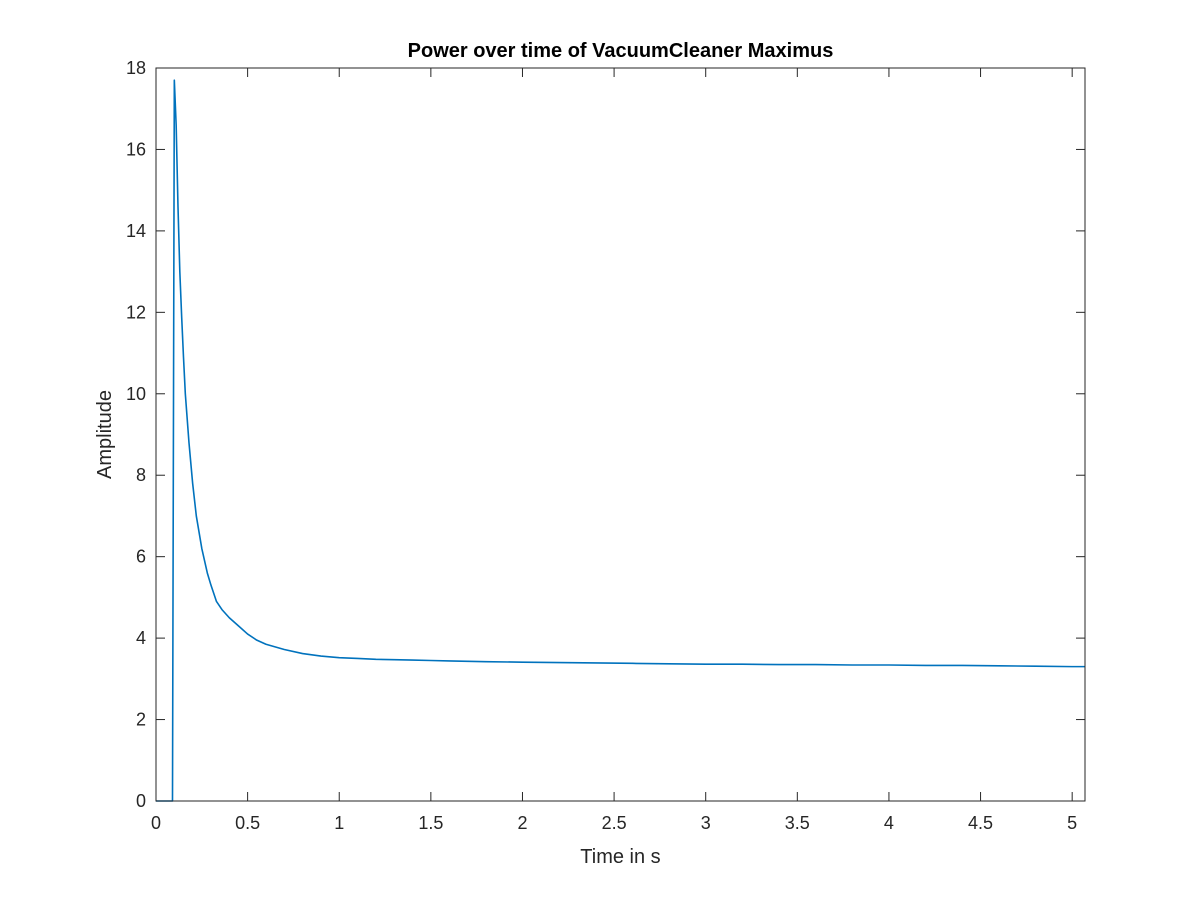  What do you see at coordinates (980, 823) in the screenshot?
I see `x-tick-label: 4.5` at bounding box center [980, 823].